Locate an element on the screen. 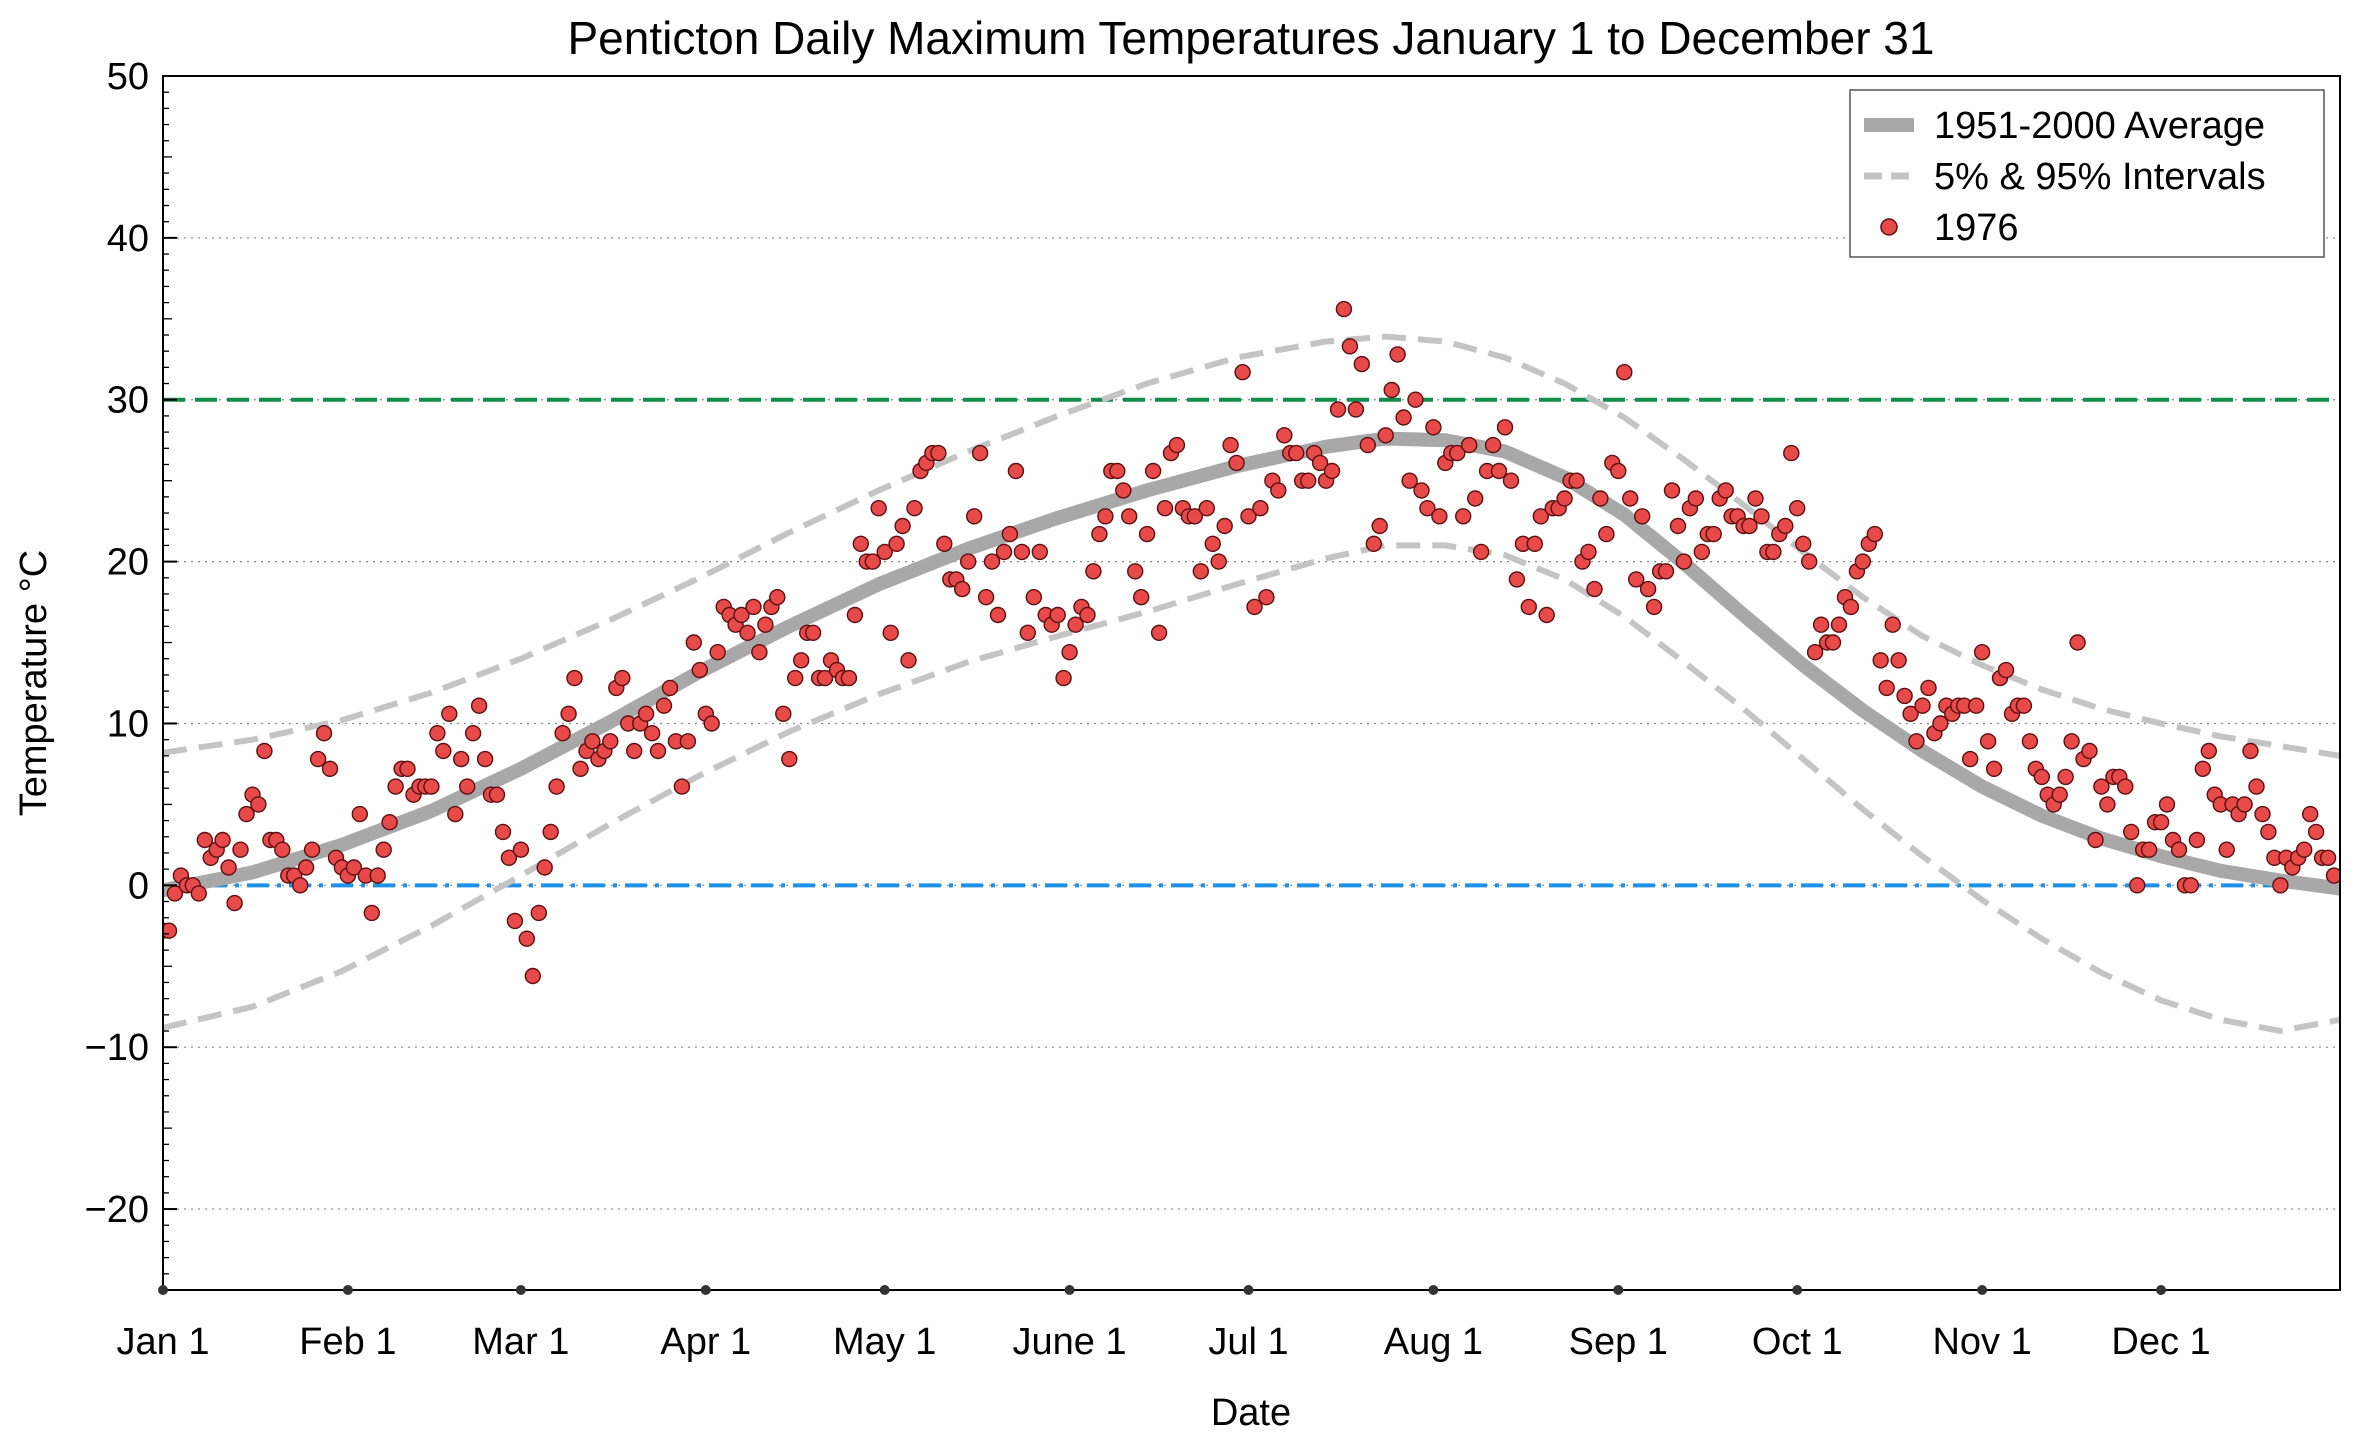 This screenshot has height=1432, width=2360. y-tick-label: −10 is located at coordinates (117, 1048).